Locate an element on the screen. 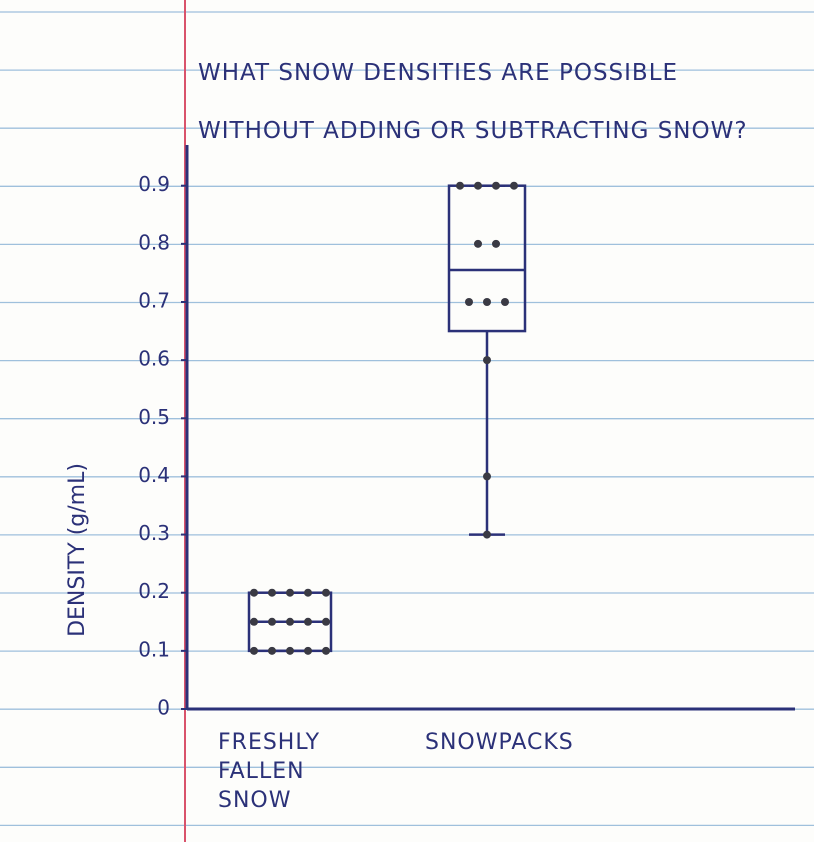 The width and height of the screenshot is (814, 842). y-tick-label: 0.7 is located at coordinates (154, 300).